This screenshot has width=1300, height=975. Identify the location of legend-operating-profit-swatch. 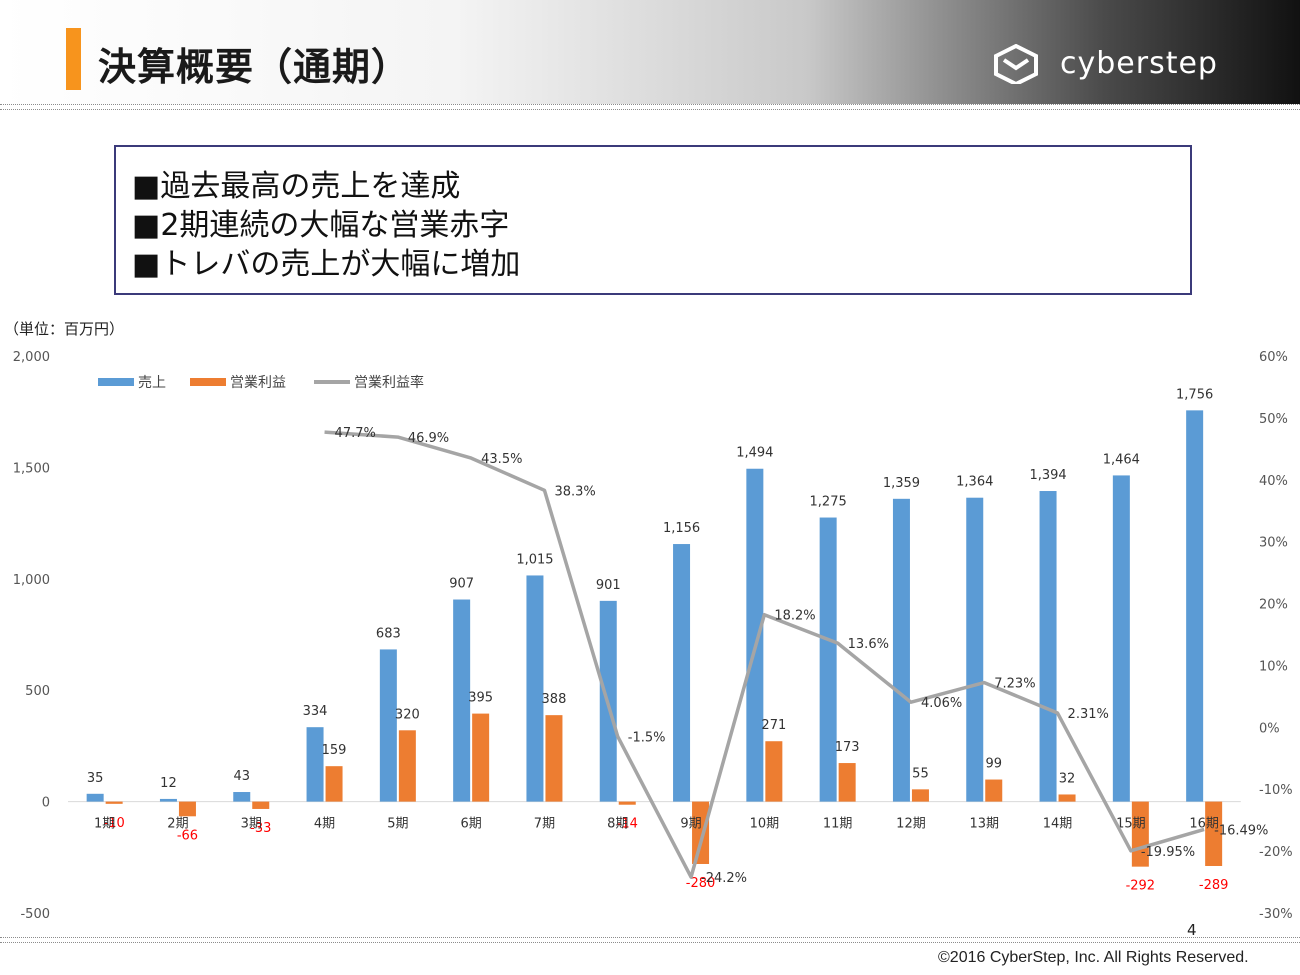
(208, 382).